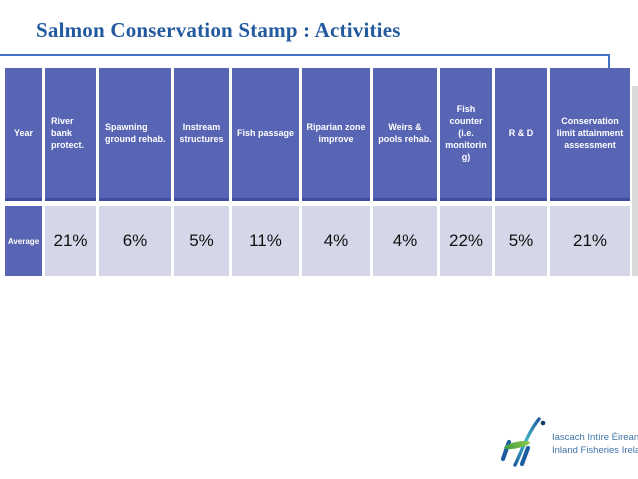  What do you see at coordinates (405, 134) in the screenshot?
I see `header-cell-weirs-pools-rehab: Weirs & pools rehab.` at bounding box center [405, 134].